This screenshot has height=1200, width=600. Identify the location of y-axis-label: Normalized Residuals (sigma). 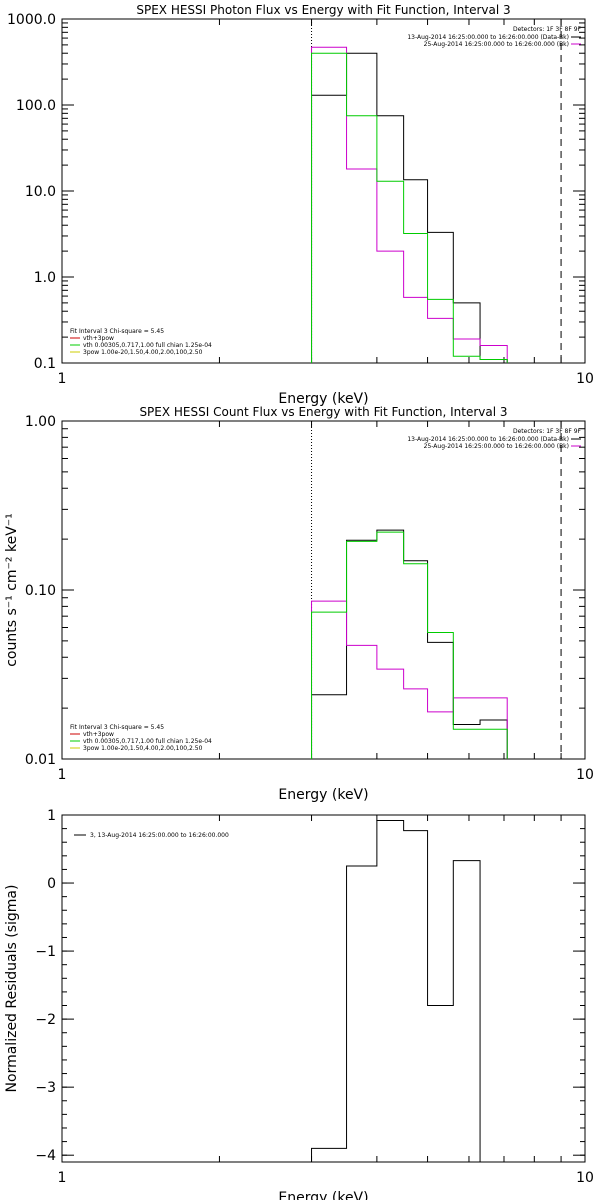
(12, 989).